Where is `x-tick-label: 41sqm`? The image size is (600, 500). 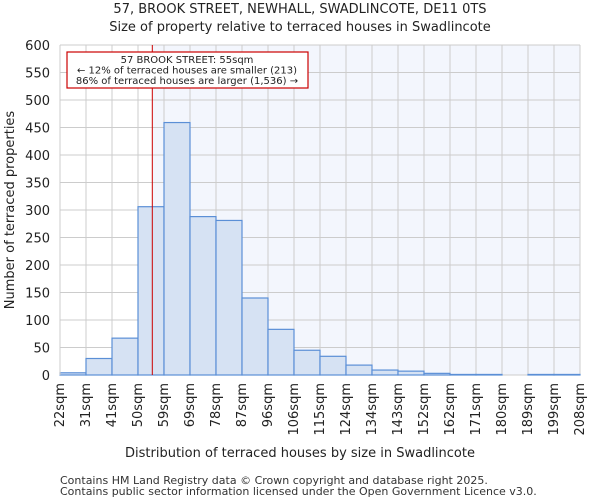 x-tick-label: 41sqm is located at coordinates (112, 405).